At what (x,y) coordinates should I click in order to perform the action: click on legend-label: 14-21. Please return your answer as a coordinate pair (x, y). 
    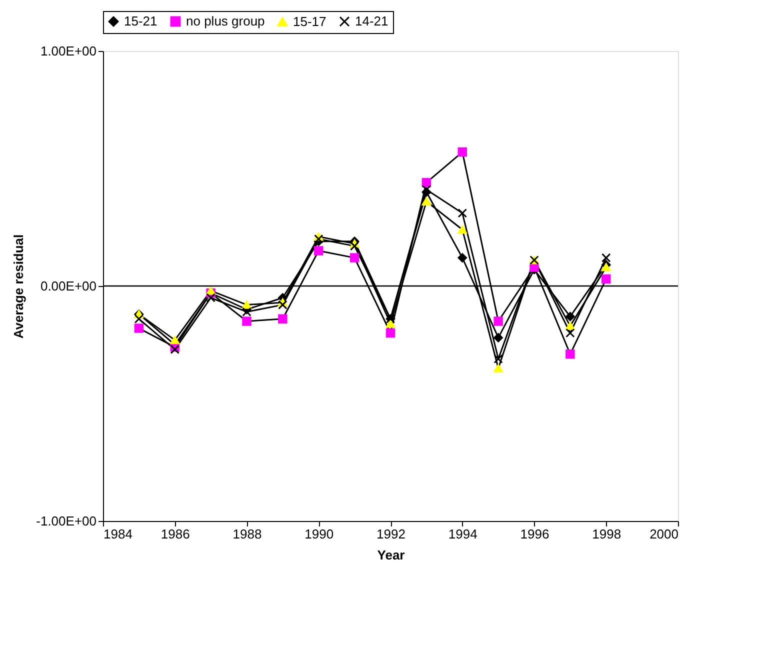
    Looking at the image, I should click on (371, 21).